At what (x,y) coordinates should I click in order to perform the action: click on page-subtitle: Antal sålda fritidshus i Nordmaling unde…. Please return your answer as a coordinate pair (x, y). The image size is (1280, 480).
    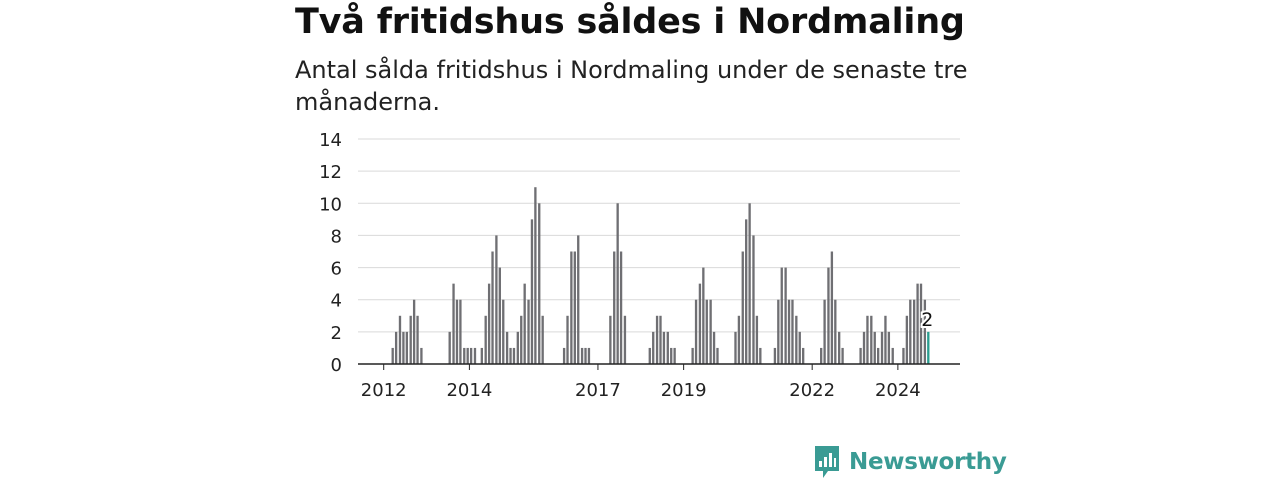
    Looking at the image, I should click on (631, 86).